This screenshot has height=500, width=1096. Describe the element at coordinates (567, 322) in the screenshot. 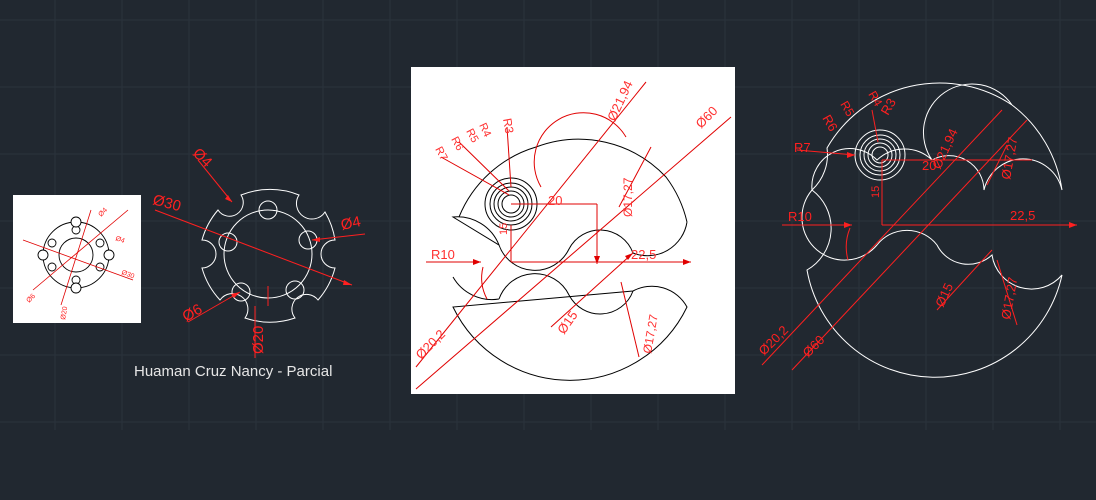

I see `part2-dim-d15: Ø15` at that location.